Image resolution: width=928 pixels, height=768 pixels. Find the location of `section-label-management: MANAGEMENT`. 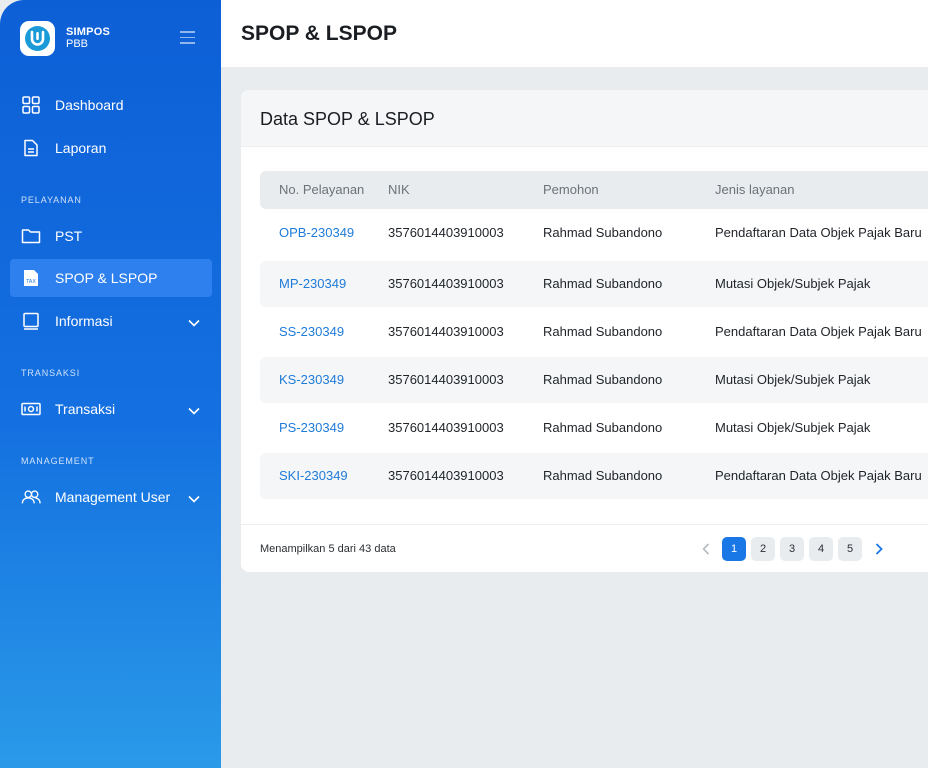

section-label-management: MANAGEMENT is located at coordinates (58, 461).